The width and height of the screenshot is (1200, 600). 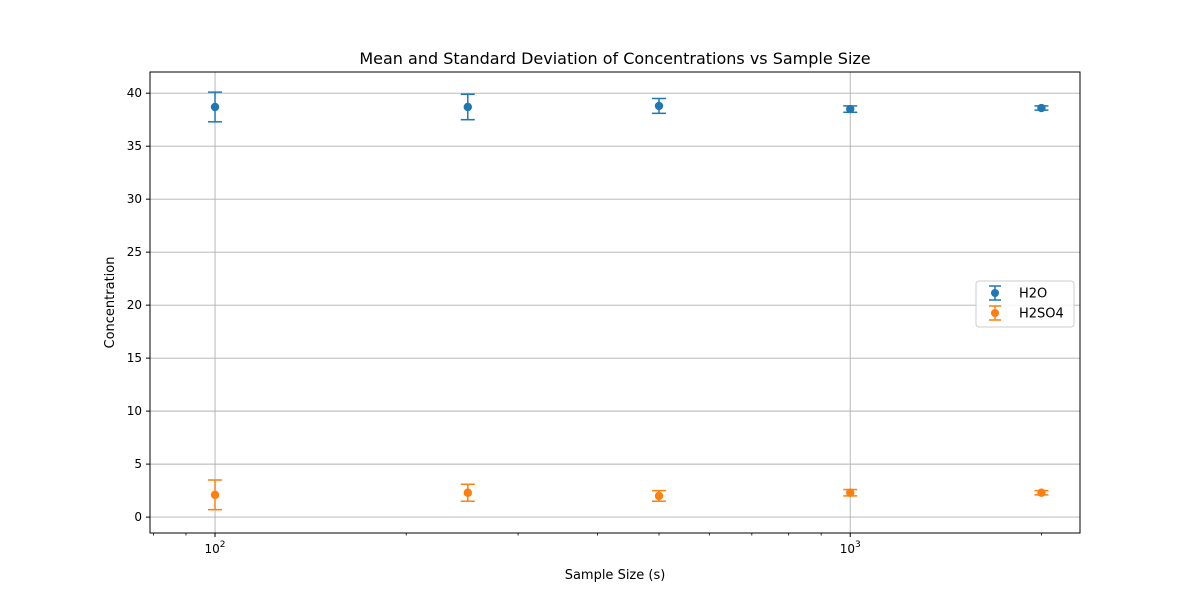 I want to click on legend-label: H2SO4, so click(x=1041, y=314).